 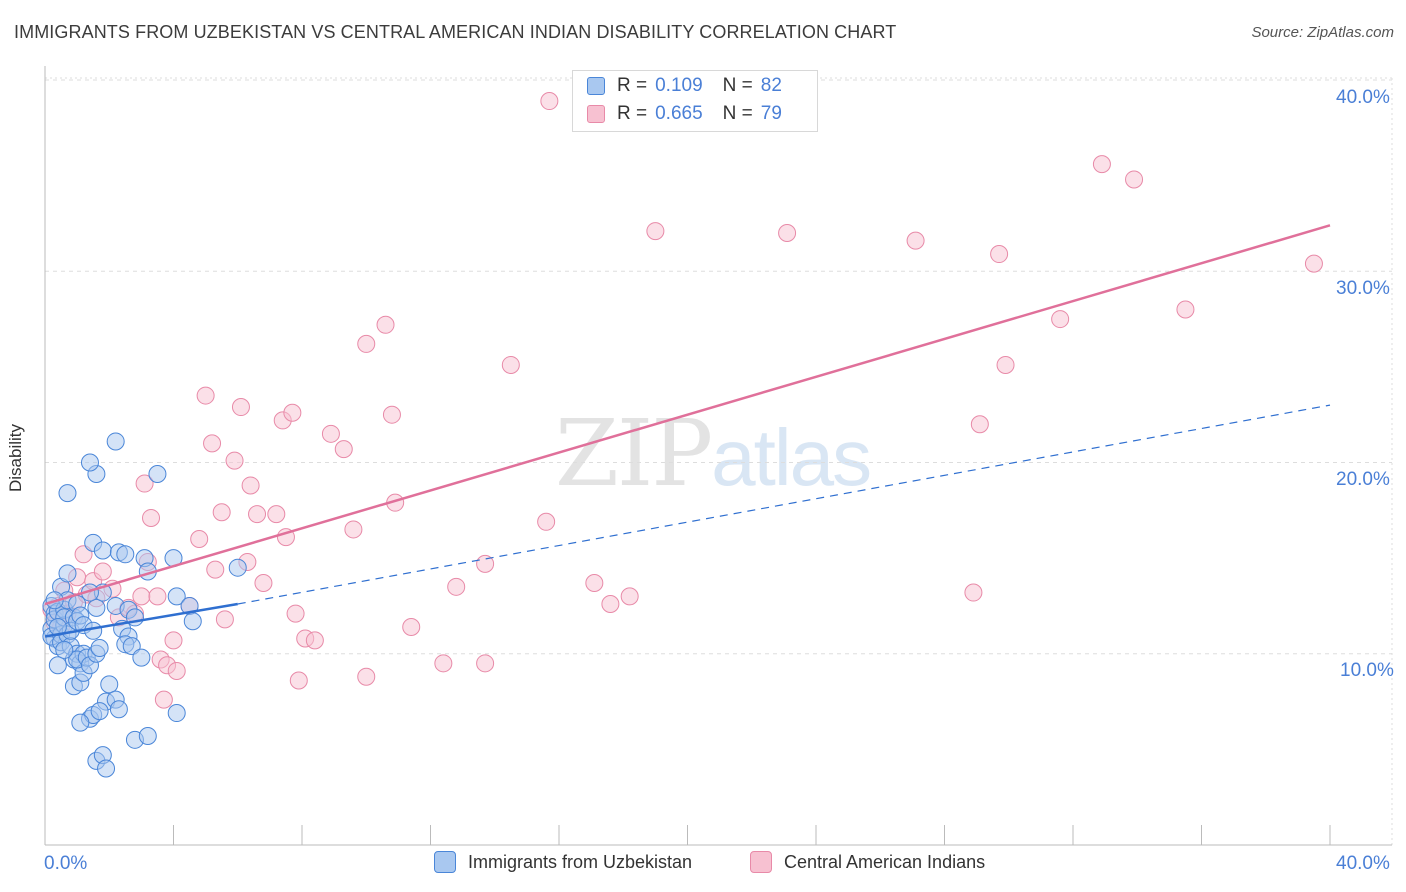 What do you see at coordinates (632, 85) in the screenshot?
I see `r-label: R =` at bounding box center [632, 85].